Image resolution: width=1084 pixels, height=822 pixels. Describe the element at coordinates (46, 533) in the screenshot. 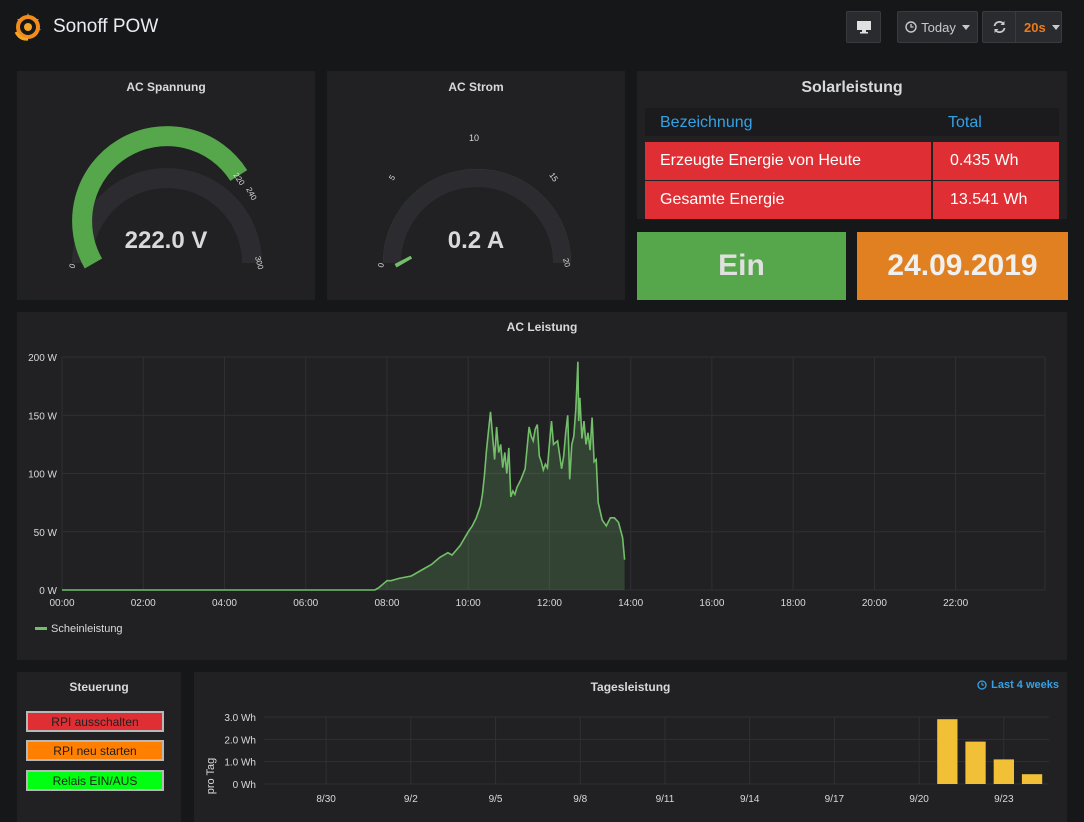

I see `y-tick-label: 50 W` at that location.